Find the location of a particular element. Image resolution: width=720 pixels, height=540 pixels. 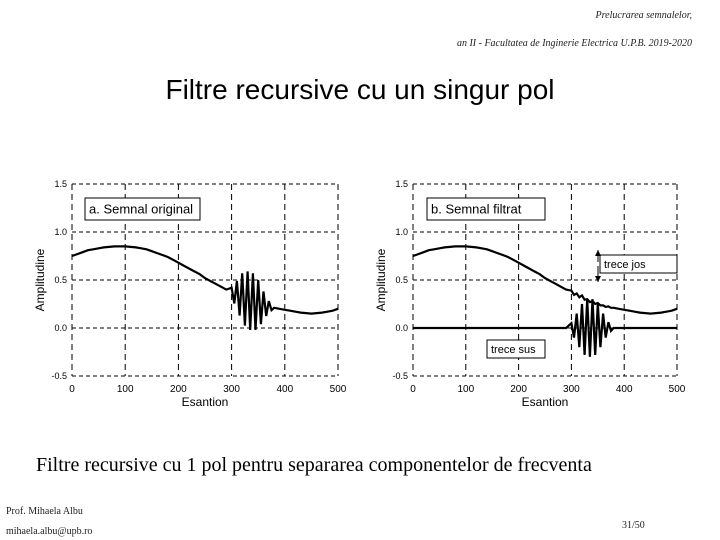

annotation: trece sus is located at coordinates (513, 350).